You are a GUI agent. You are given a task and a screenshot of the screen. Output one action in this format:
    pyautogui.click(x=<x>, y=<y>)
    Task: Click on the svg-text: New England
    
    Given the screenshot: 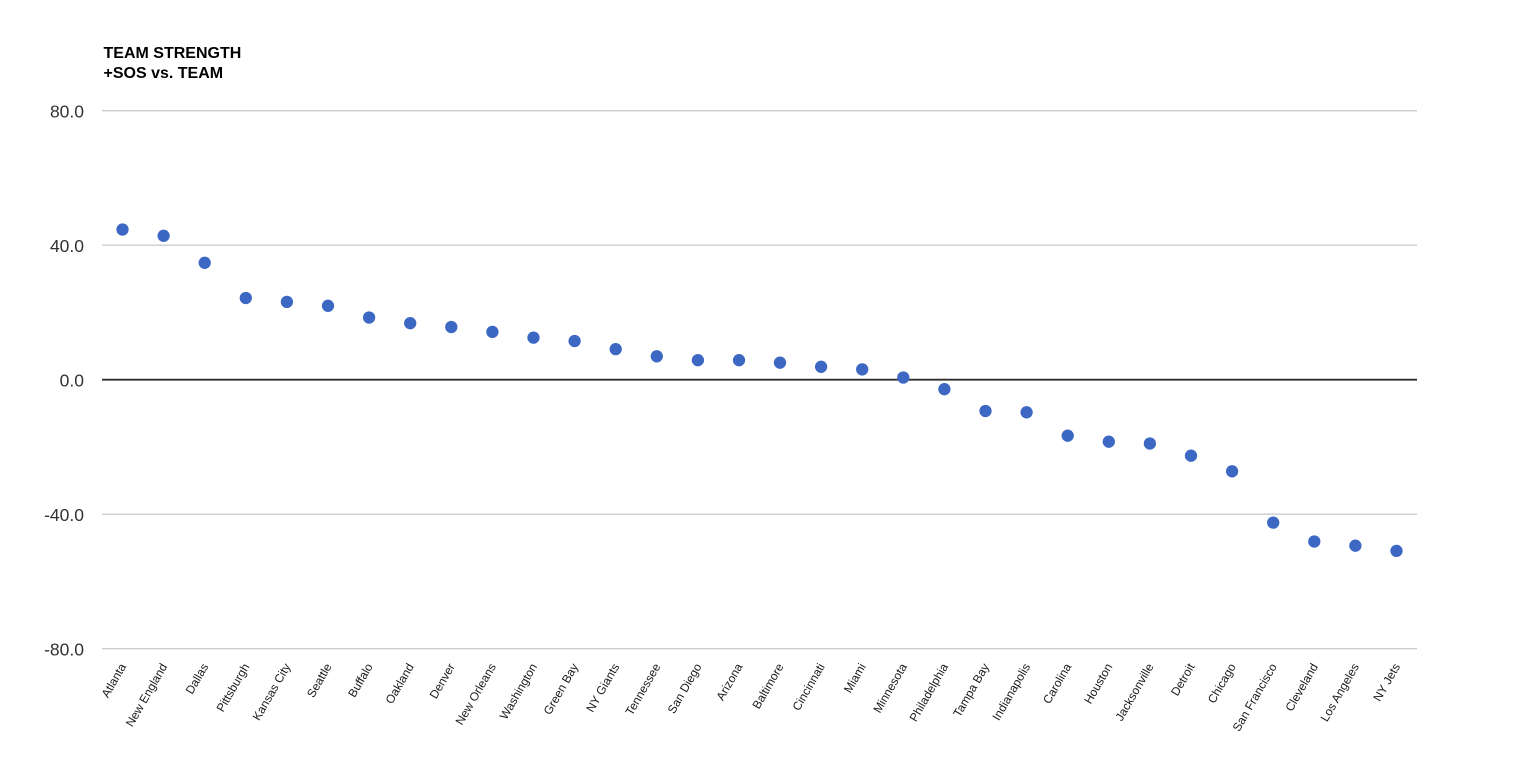 What is the action you would take?
    pyautogui.click(x=146, y=695)
    